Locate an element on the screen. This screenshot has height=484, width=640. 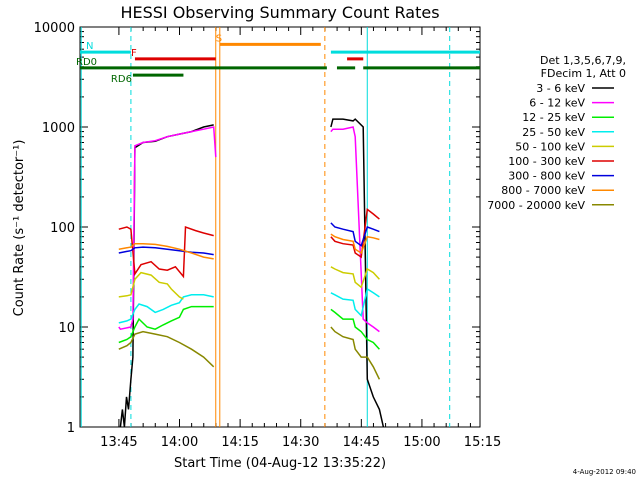
y-tick-label: 1000 is located at coordinates (58, 128).